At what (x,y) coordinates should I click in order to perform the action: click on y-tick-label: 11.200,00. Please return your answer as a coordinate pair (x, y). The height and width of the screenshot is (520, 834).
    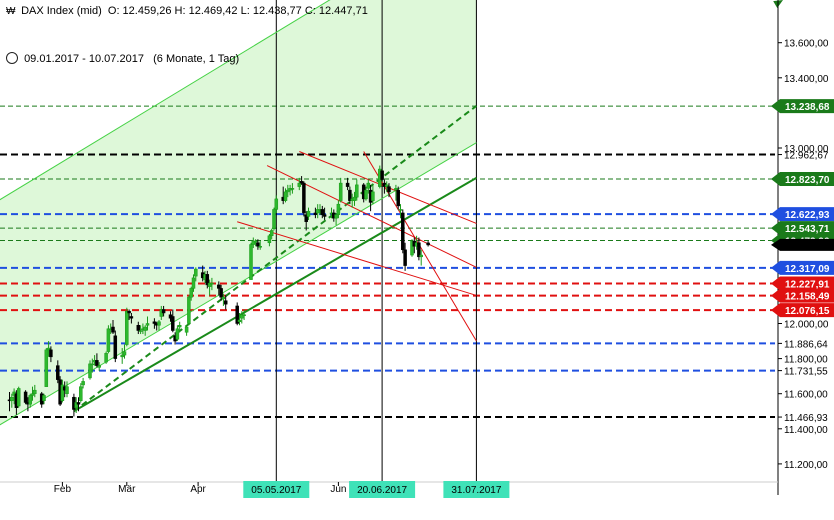
    Looking at the image, I should click on (806, 465).